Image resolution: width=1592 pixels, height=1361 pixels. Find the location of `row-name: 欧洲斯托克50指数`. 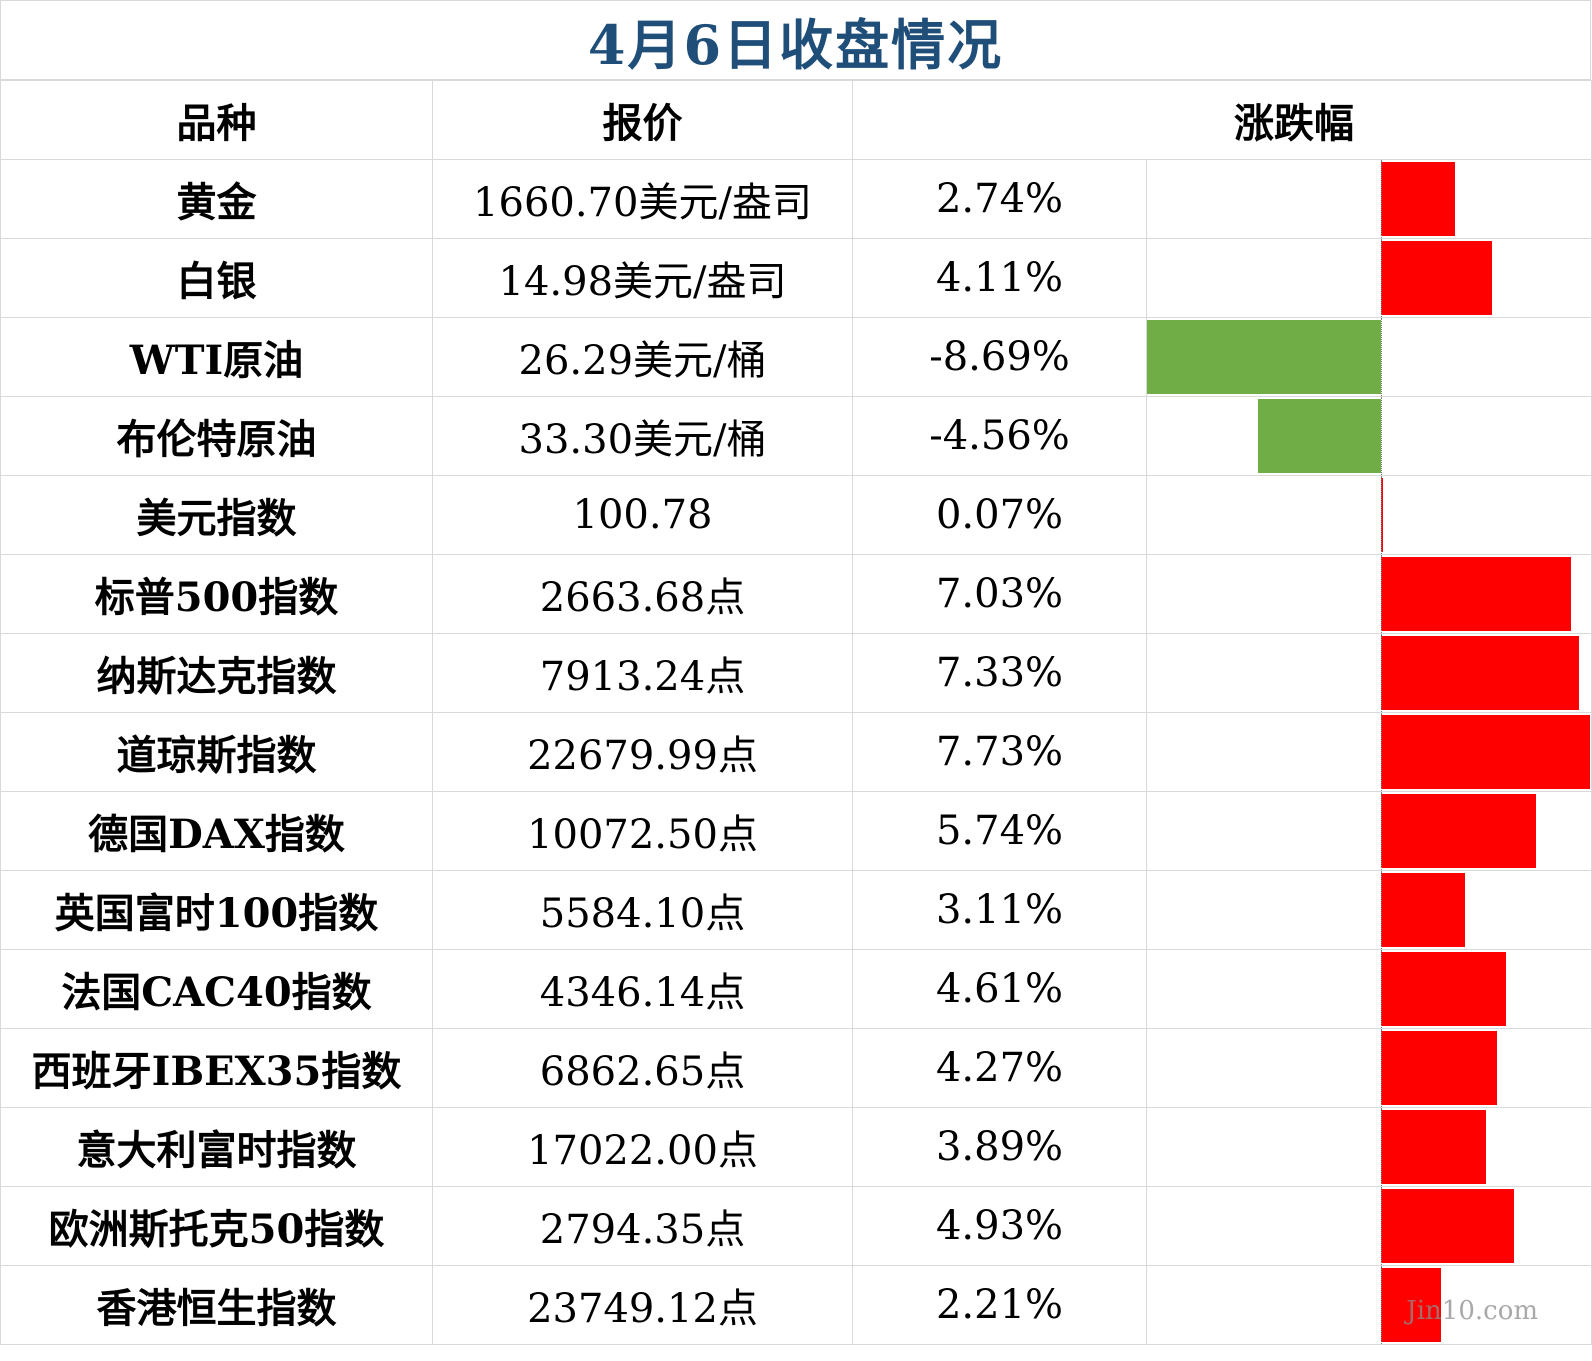

row-name: 欧洲斯托克50指数 is located at coordinates (216, 1226).